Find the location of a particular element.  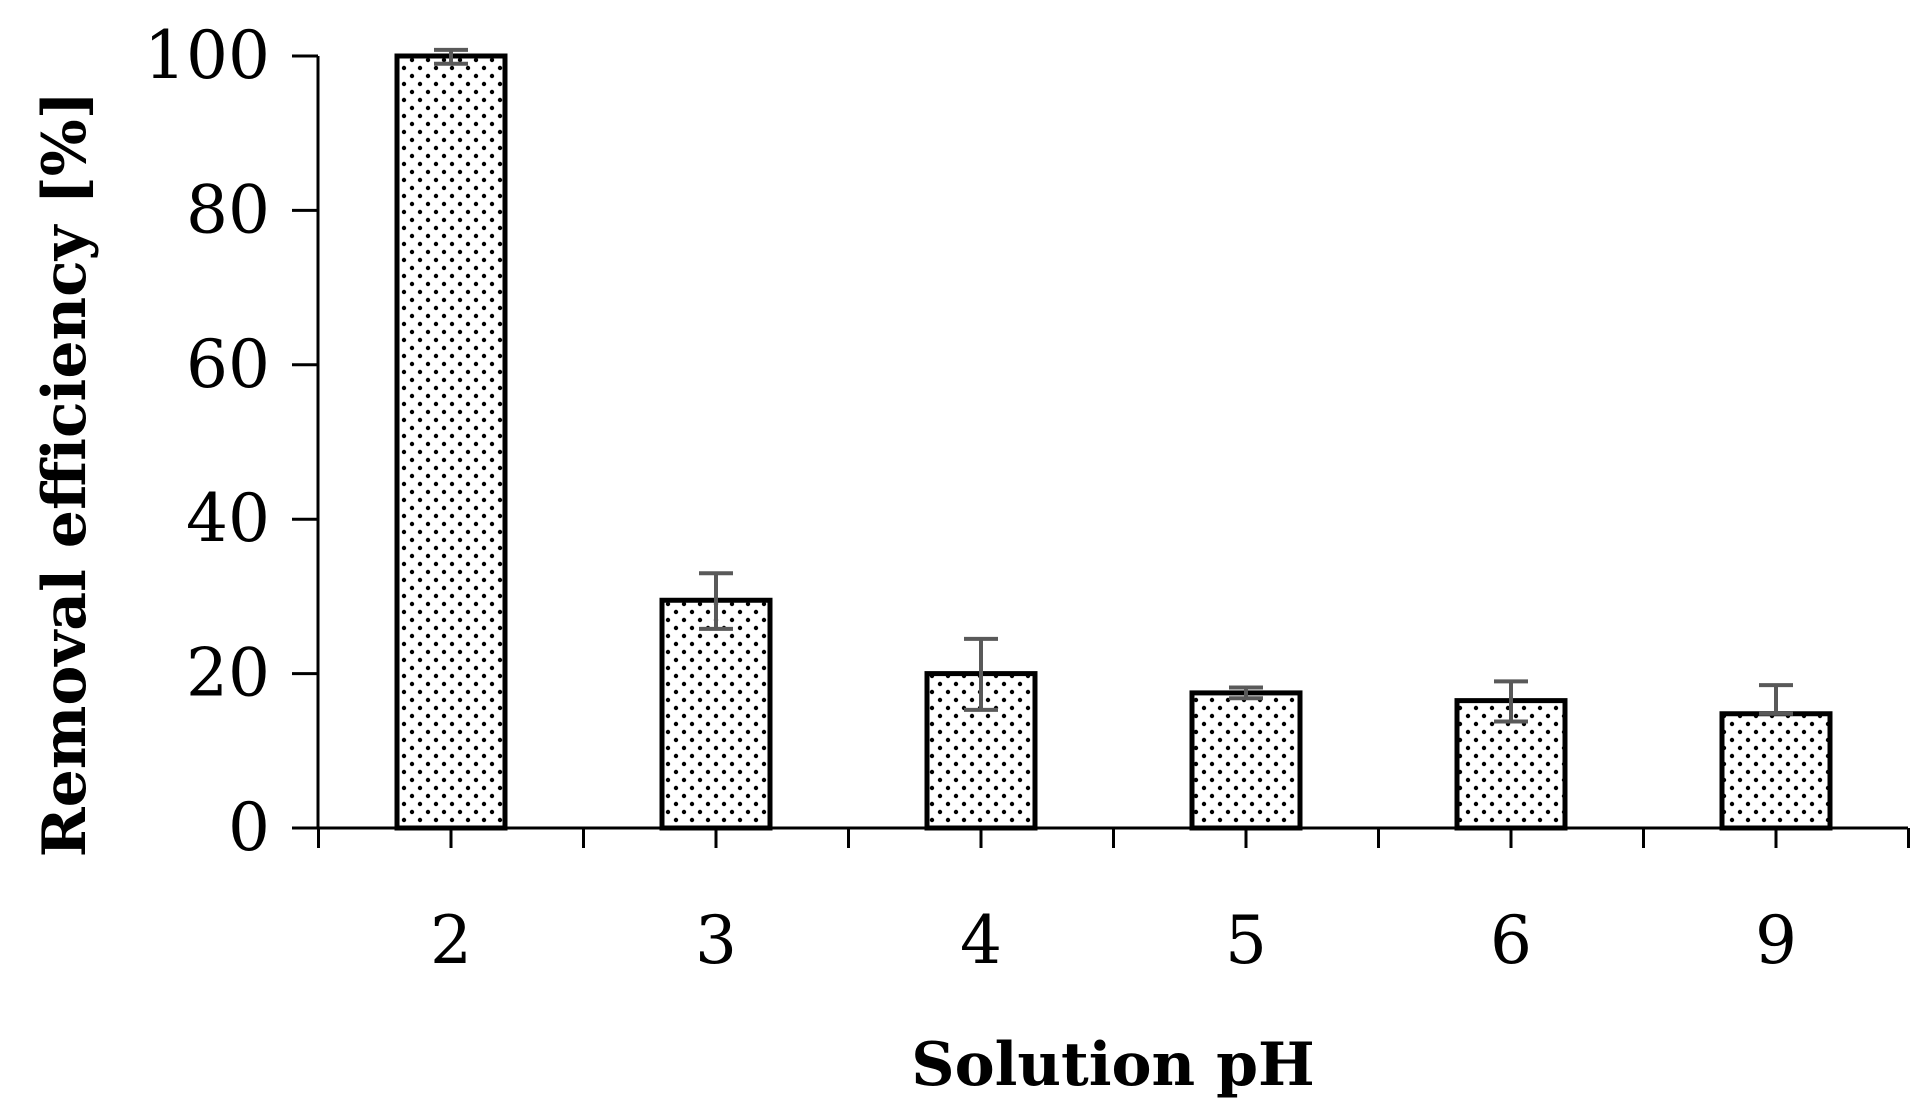

y-tick-label: 0 is located at coordinates (249, 827).